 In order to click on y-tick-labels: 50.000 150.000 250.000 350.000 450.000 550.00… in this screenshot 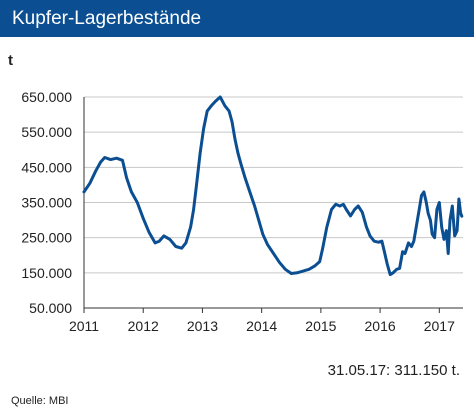, I will do `click(46, 202)`.